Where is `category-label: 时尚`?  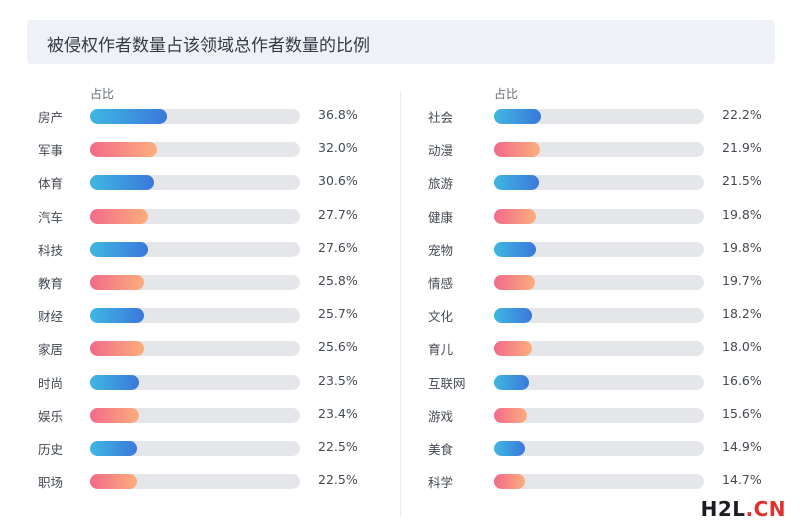
category-label: 时尚 is located at coordinates (51, 383).